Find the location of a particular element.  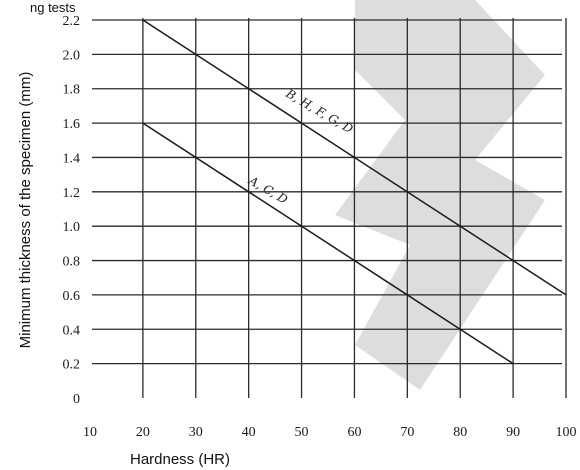

y-tick-label-1.2: 1.2 is located at coordinates (72, 193).